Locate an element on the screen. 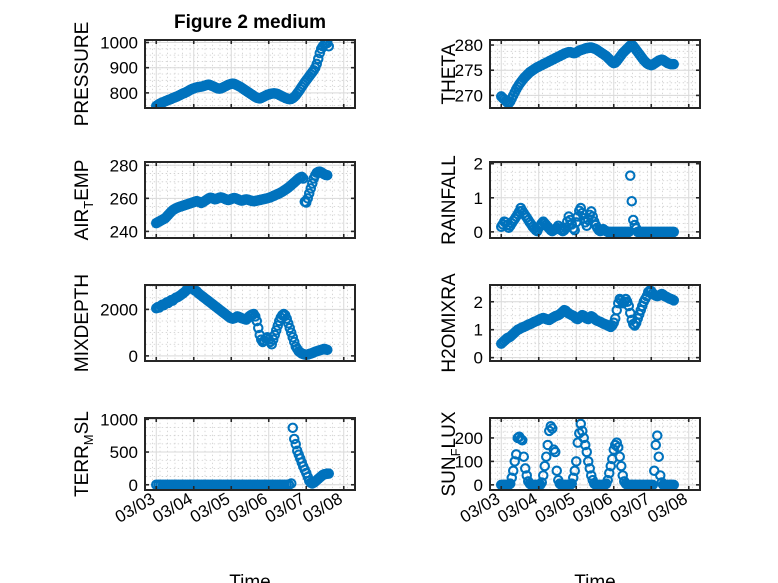 The height and width of the screenshot is (583, 778). ylabel-theta: THETA is located at coordinates (449, 73).